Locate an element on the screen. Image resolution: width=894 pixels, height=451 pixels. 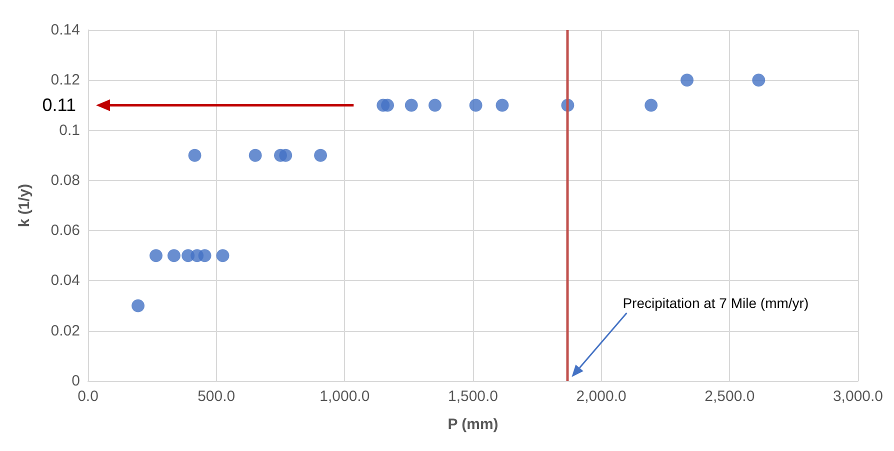
y-tick-label: 0.12 is located at coordinates (65, 80).